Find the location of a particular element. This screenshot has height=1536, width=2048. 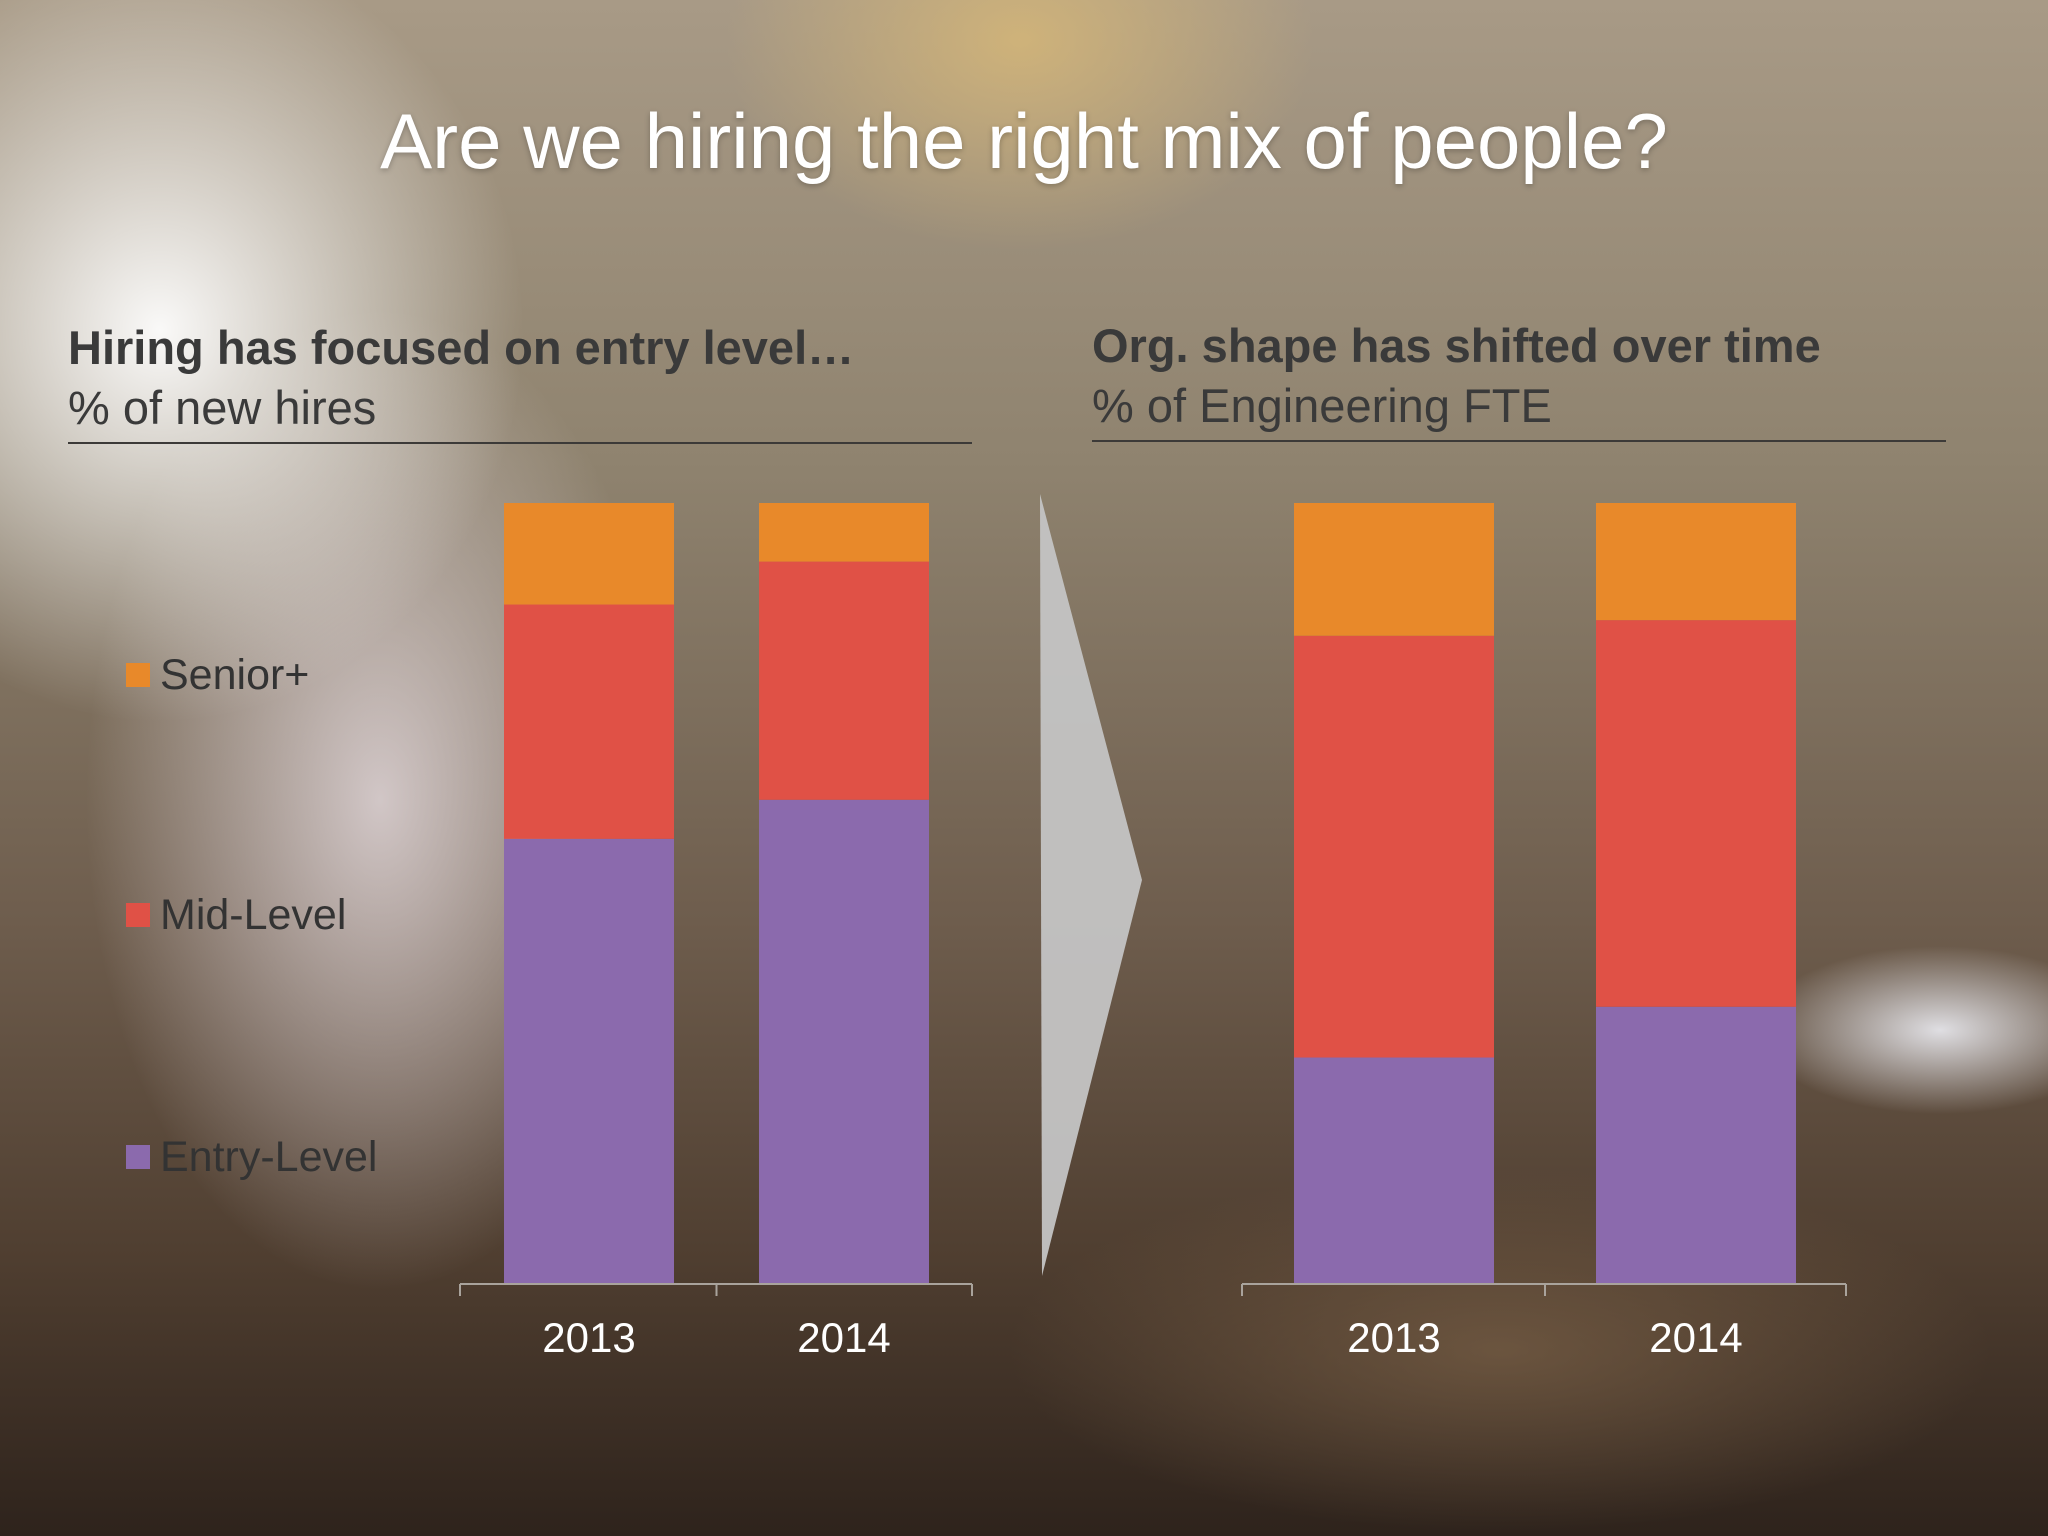

x-tick-label-left-2014: 2014 is located at coordinates (843, 1337).